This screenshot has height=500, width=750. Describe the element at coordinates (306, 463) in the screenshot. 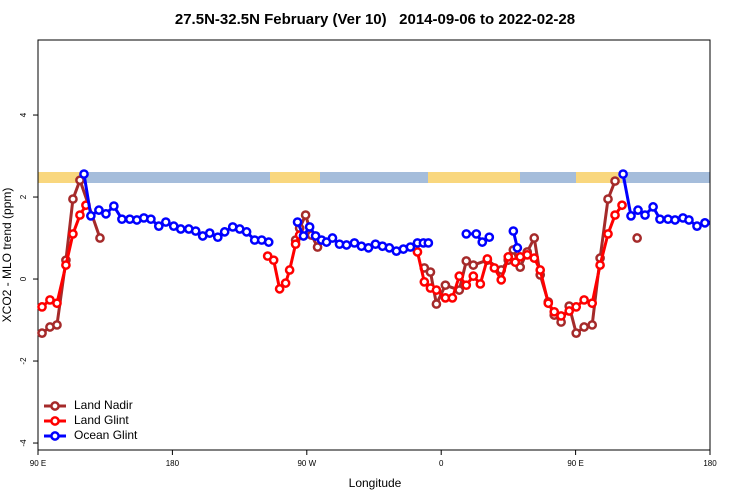

I see `x-tick-label: 90 W` at that location.